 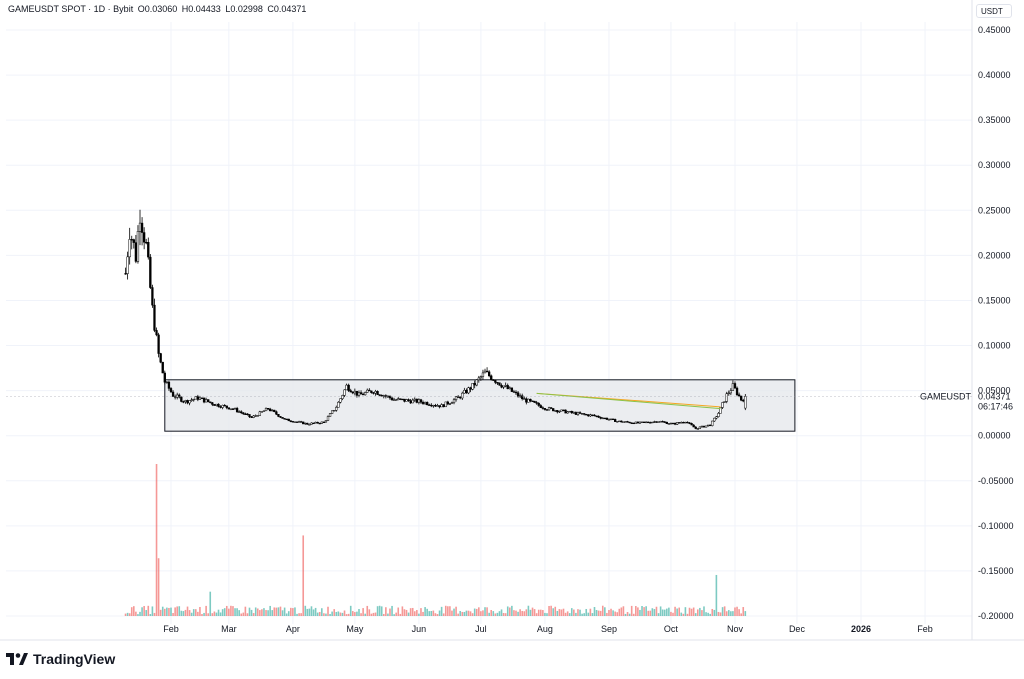 What do you see at coordinates (994, 165) in the screenshot?
I see `y-tick-label: 0.30000` at bounding box center [994, 165].